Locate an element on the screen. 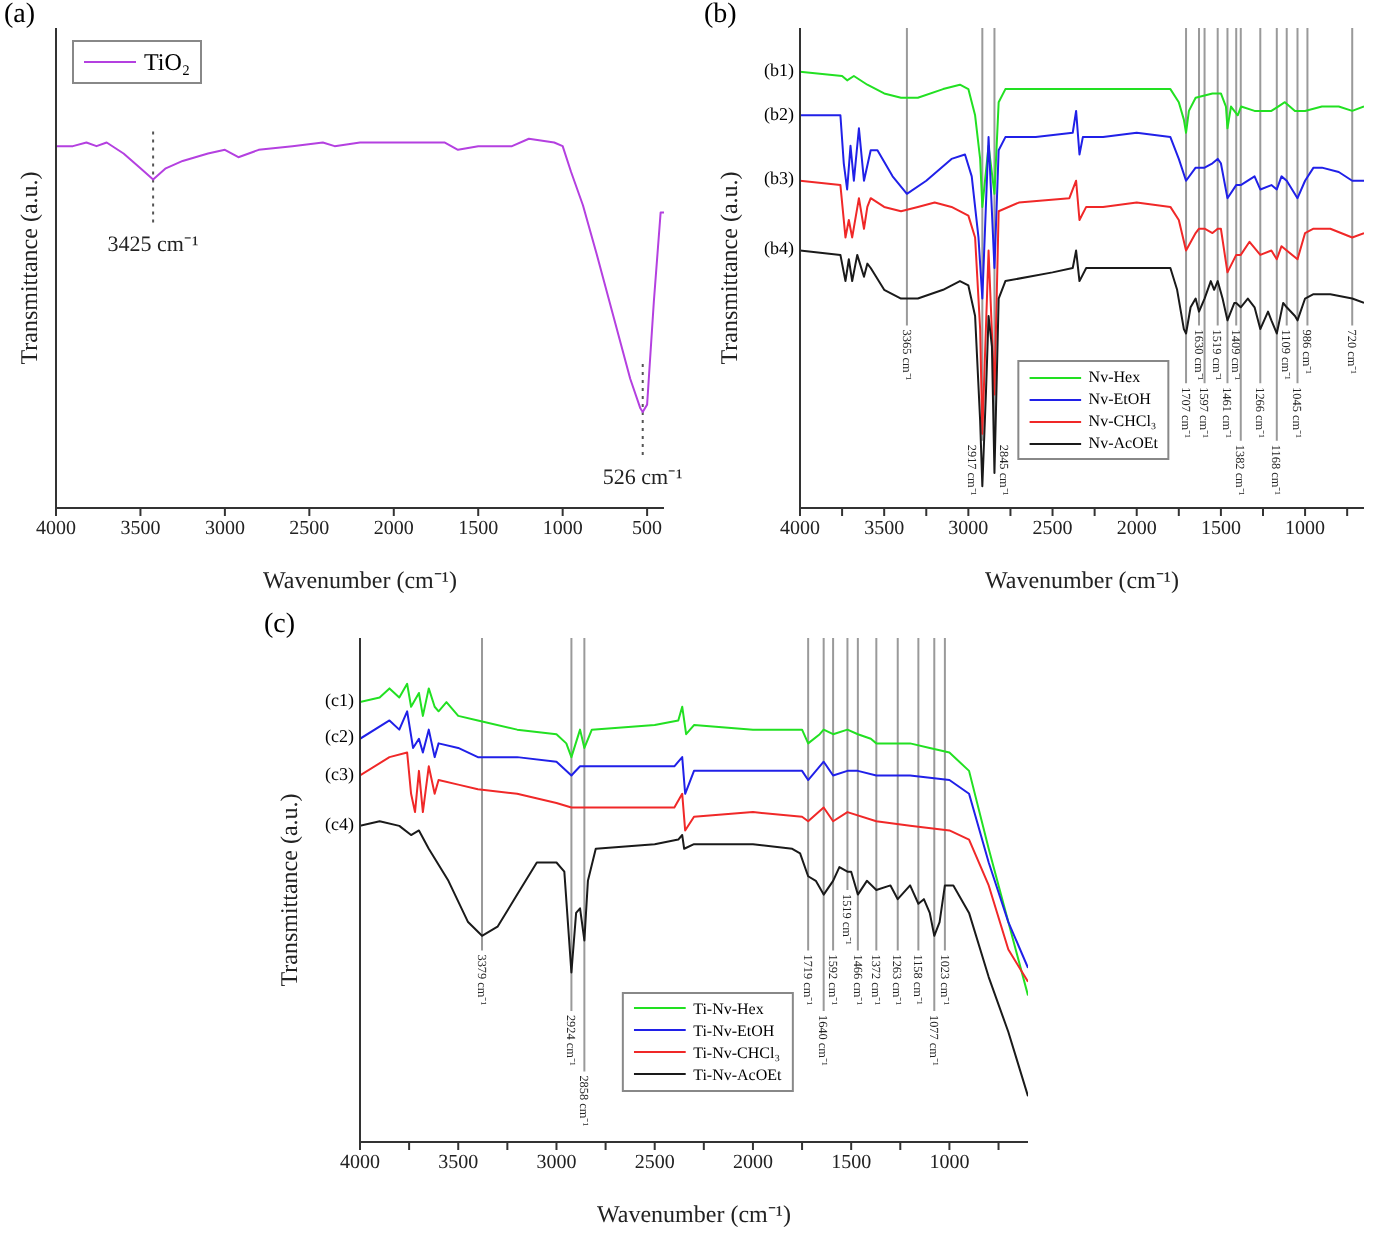 The height and width of the screenshot is (1238, 1400). legend-label: Ti-Nv-EtOH is located at coordinates (734, 1030).